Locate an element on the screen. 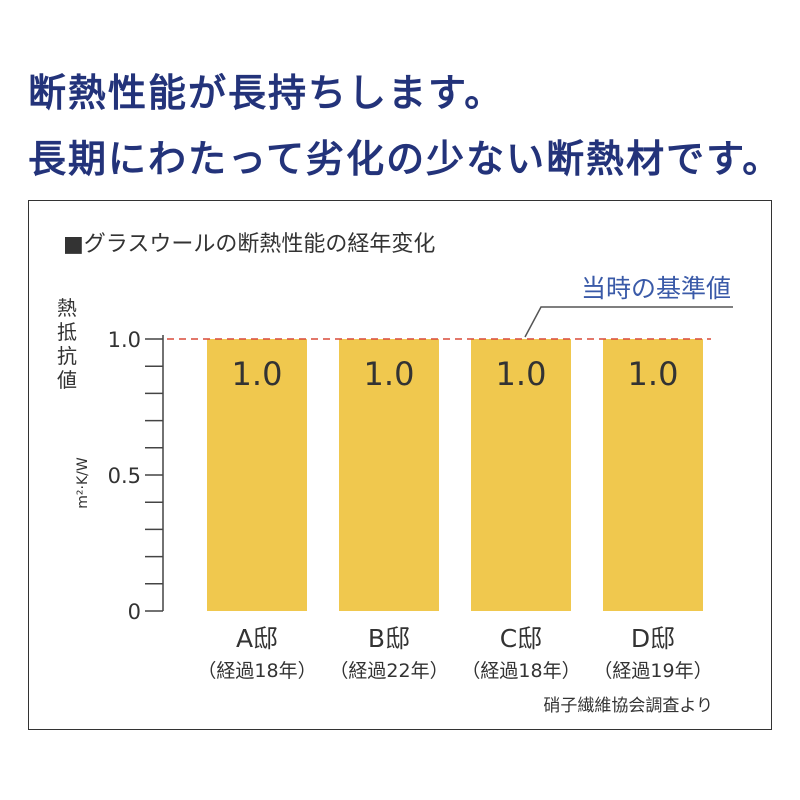 This screenshot has height=800, width=800. category-label: B邸 is located at coordinates (389, 638).